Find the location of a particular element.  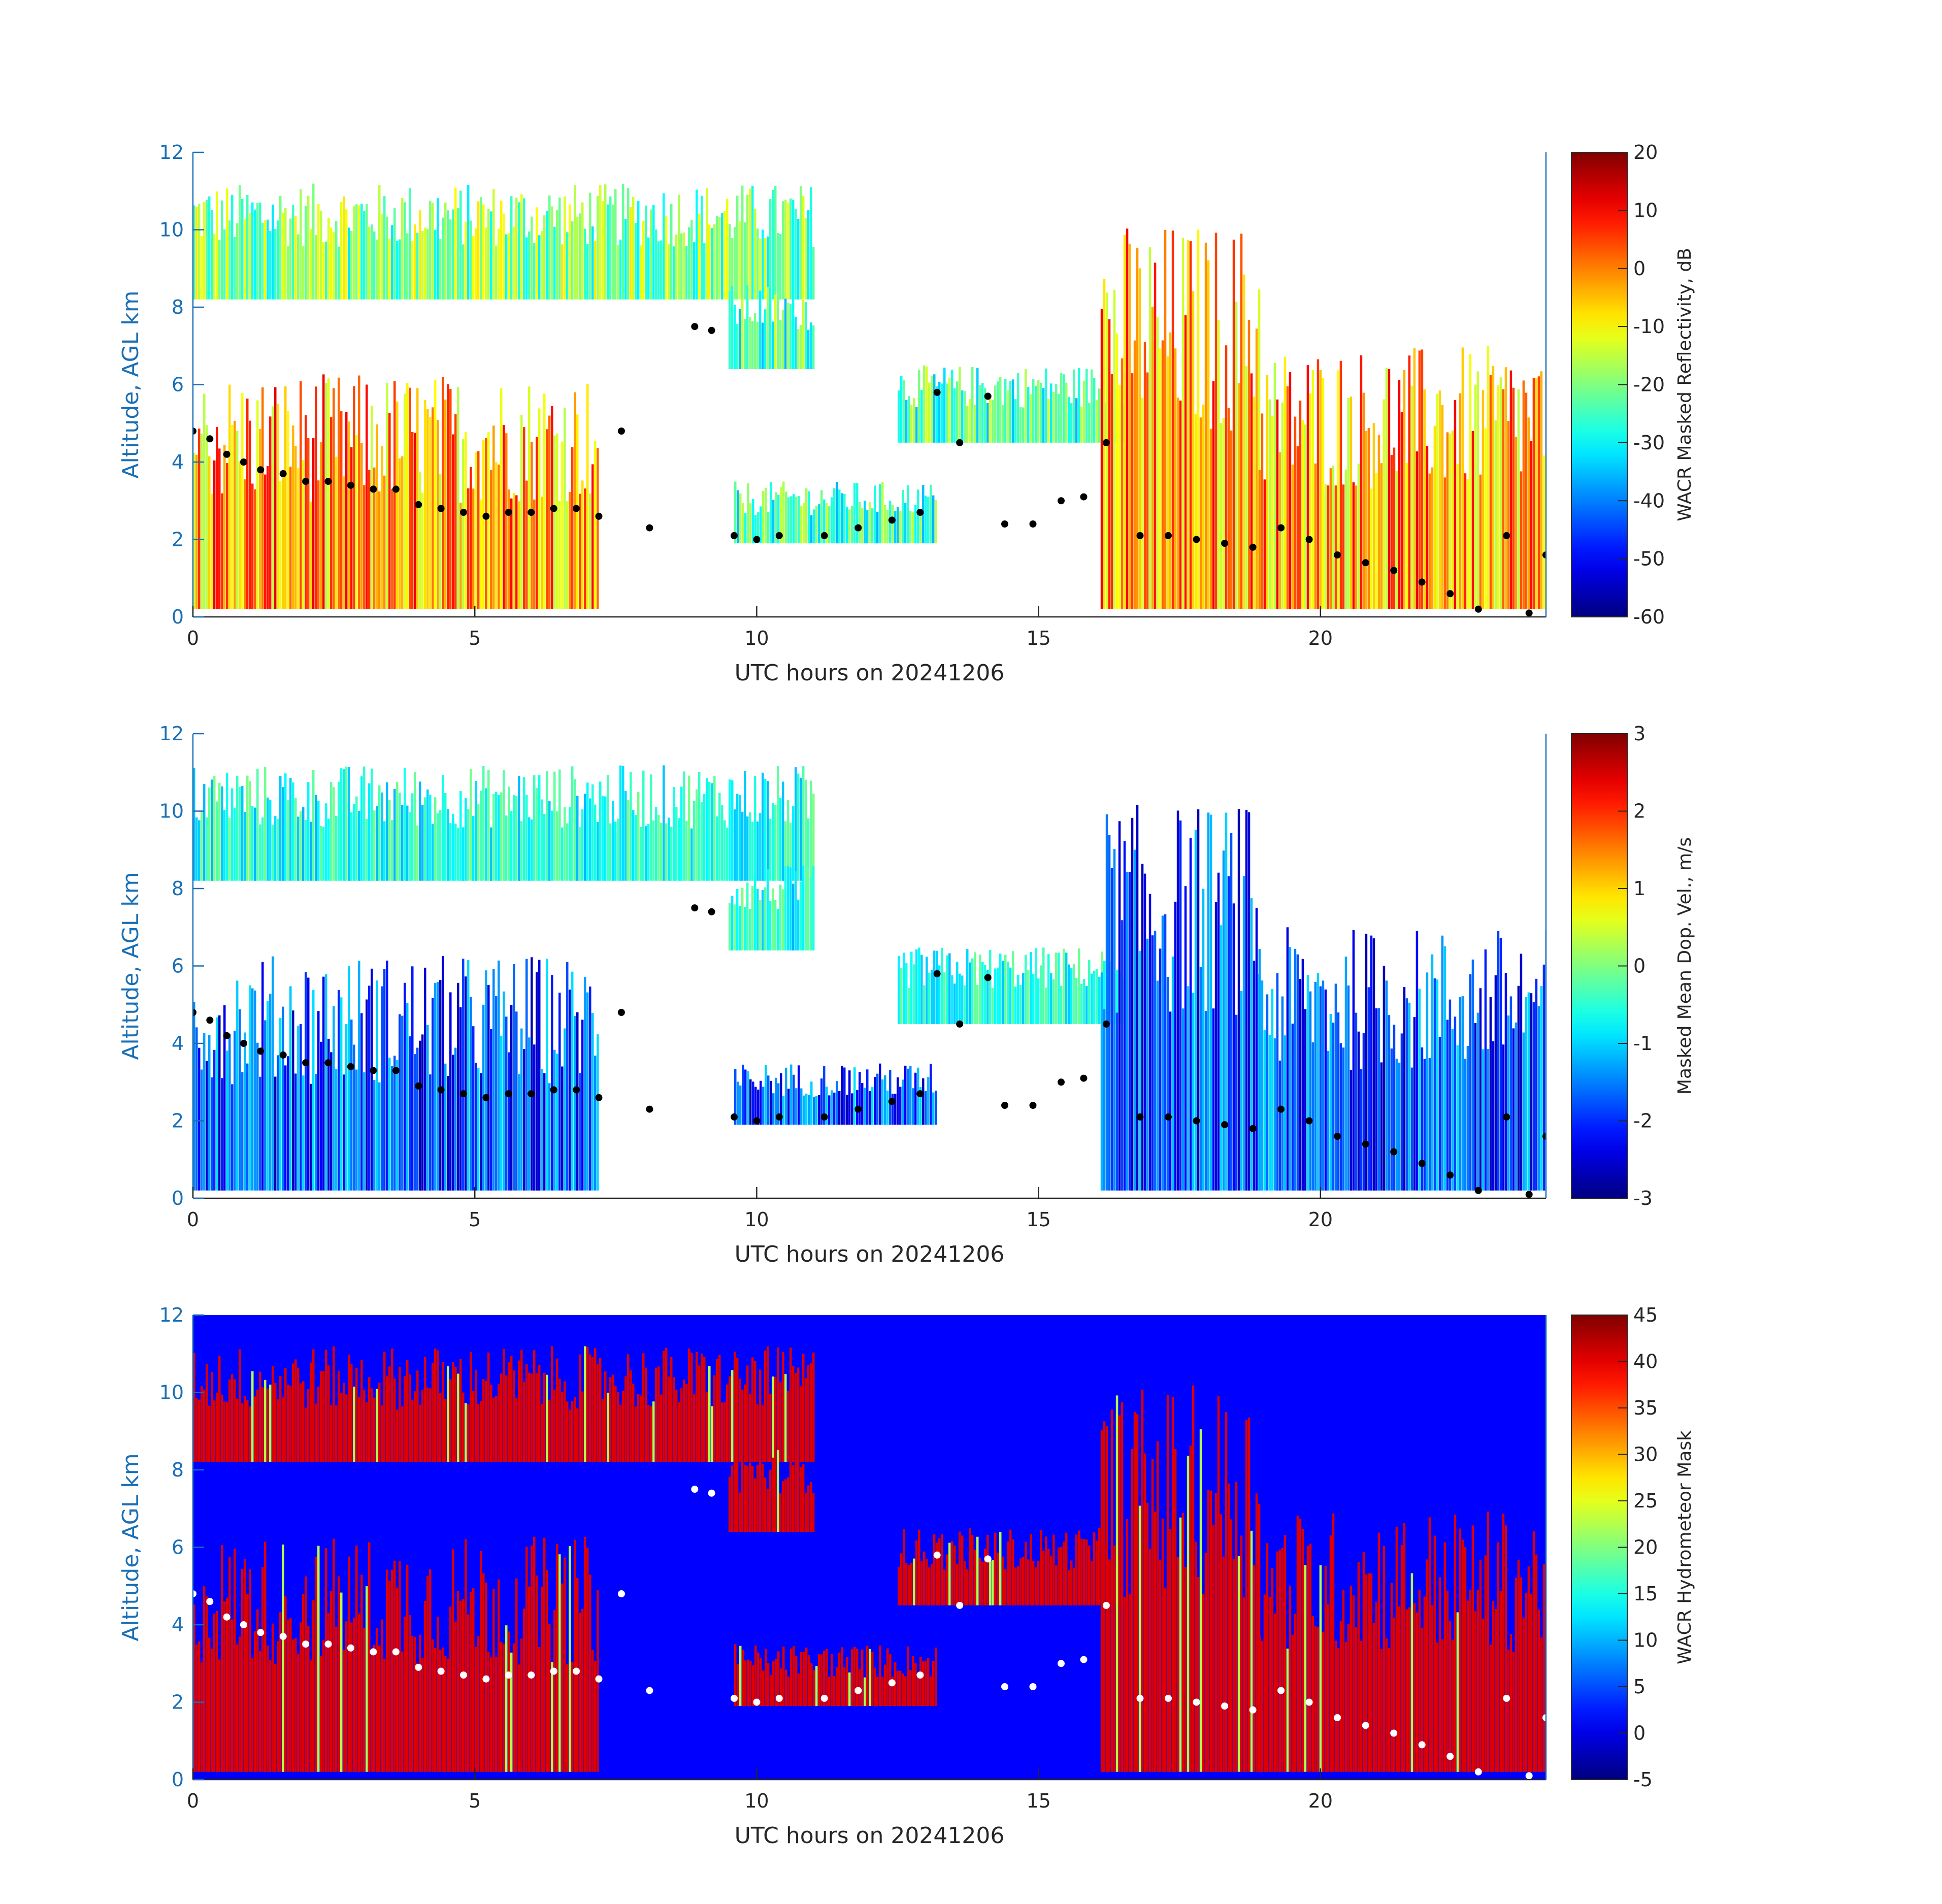

colorbar-label: WACR Masked Reflectivity, dB is located at coordinates (1684, 385).